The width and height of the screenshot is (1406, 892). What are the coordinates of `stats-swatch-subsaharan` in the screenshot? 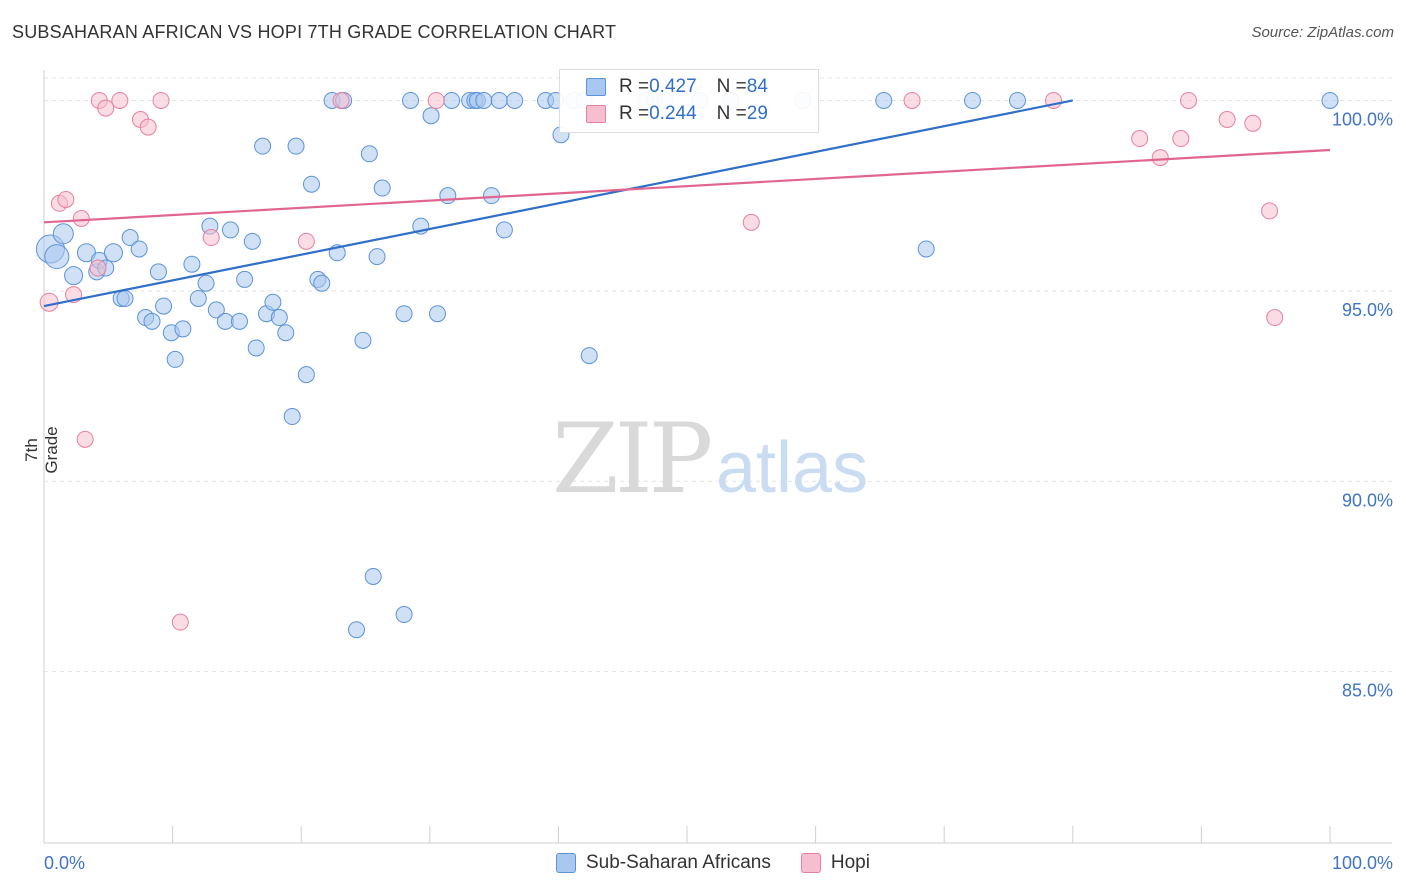 It's located at (596, 87).